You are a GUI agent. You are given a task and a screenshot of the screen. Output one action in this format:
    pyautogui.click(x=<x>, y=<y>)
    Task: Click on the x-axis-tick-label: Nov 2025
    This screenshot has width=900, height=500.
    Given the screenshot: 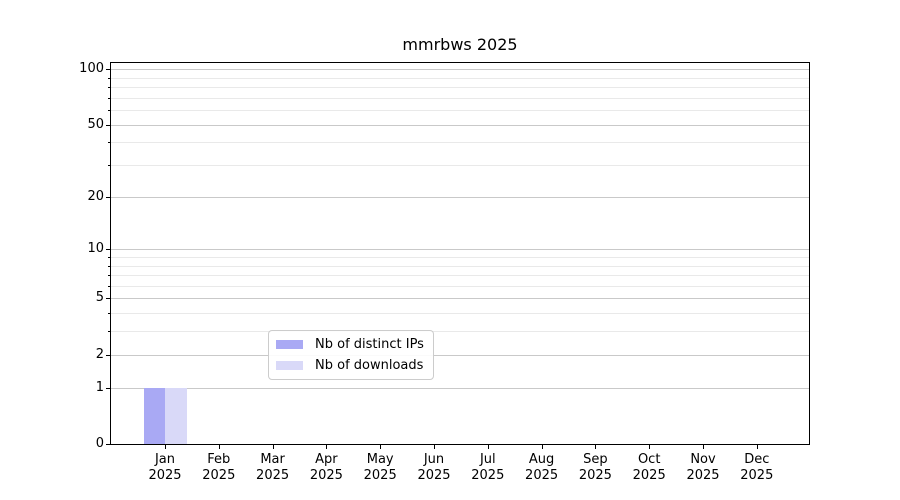 What is the action you would take?
    pyautogui.click(x=703, y=467)
    